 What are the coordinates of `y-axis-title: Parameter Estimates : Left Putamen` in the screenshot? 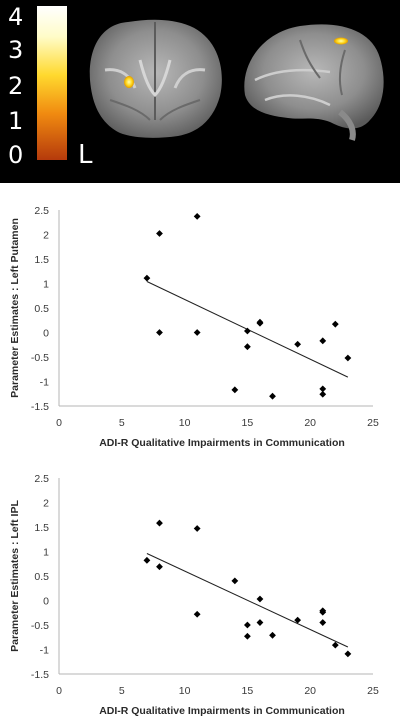 It's located at (15, 308).